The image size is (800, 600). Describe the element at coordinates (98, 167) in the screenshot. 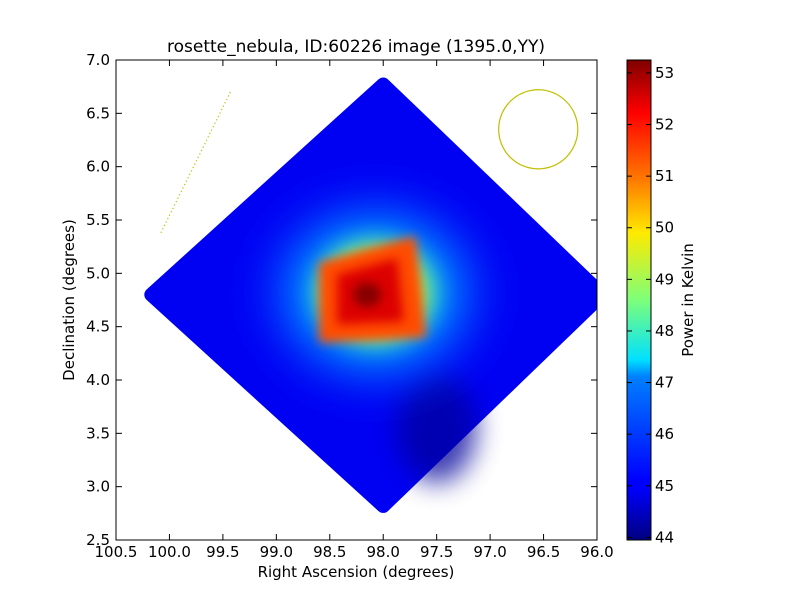

I see `y-tick-label: 6.0` at that location.